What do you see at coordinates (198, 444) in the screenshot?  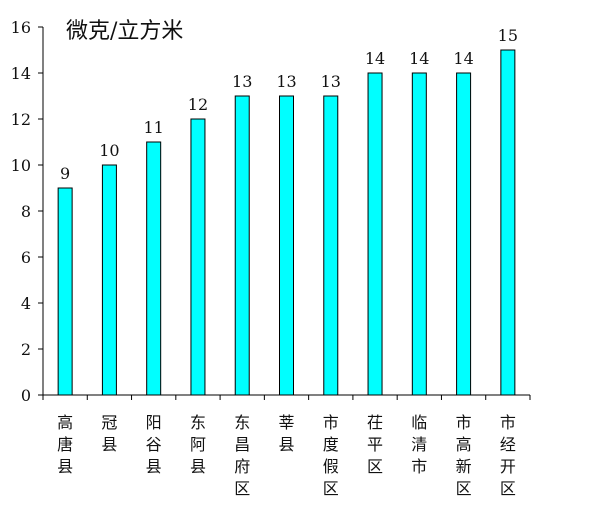 I see `category-label: 东阿县` at bounding box center [198, 444].